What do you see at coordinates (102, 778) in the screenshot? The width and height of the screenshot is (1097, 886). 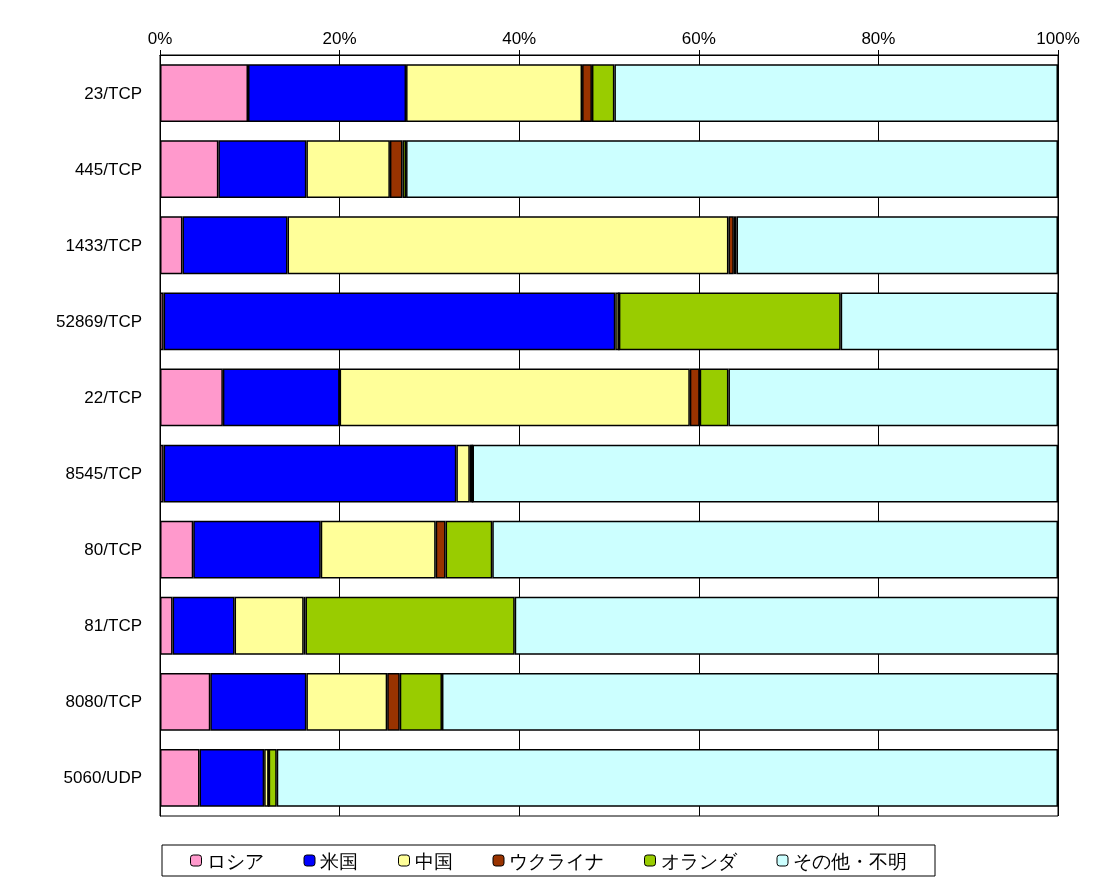 I see `y-tick-label: 5060/UDP` at bounding box center [102, 778].